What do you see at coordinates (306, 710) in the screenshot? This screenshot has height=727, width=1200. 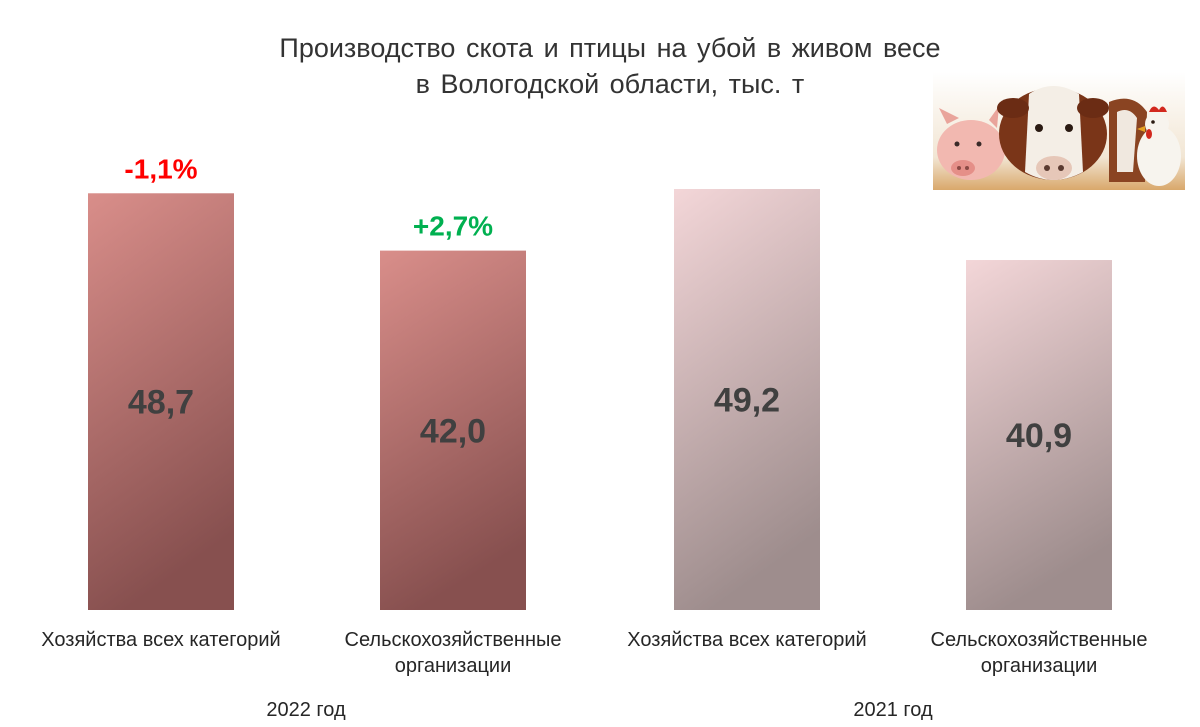 I see `group-label: 2022 год` at bounding box center [306, 710].